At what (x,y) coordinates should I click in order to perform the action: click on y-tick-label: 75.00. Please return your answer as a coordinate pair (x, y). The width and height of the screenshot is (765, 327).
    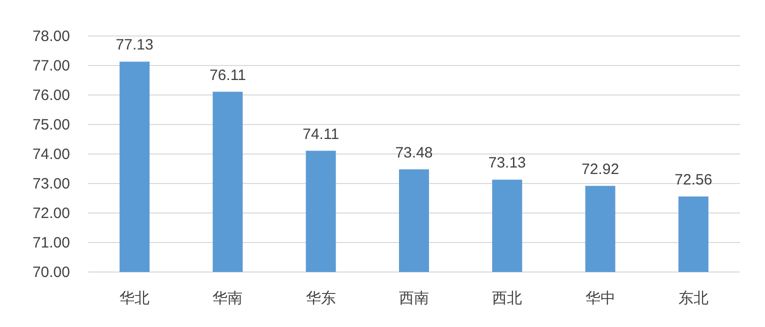
    Looking at the image, I should click on (51, 125).